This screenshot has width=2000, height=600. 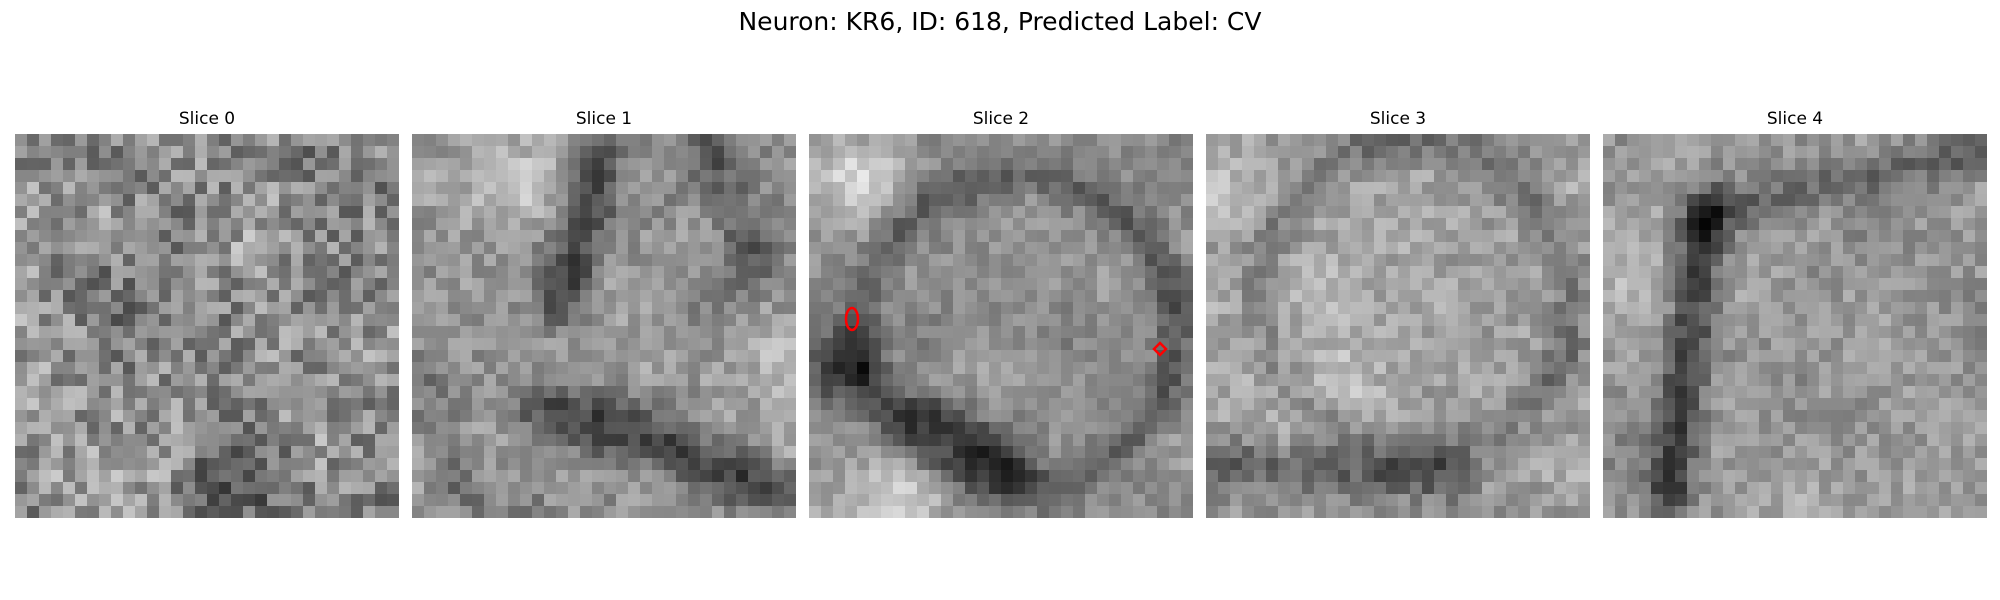 I want to click on slice-panel-2: Slice 2, so click(x=1001, y=313).